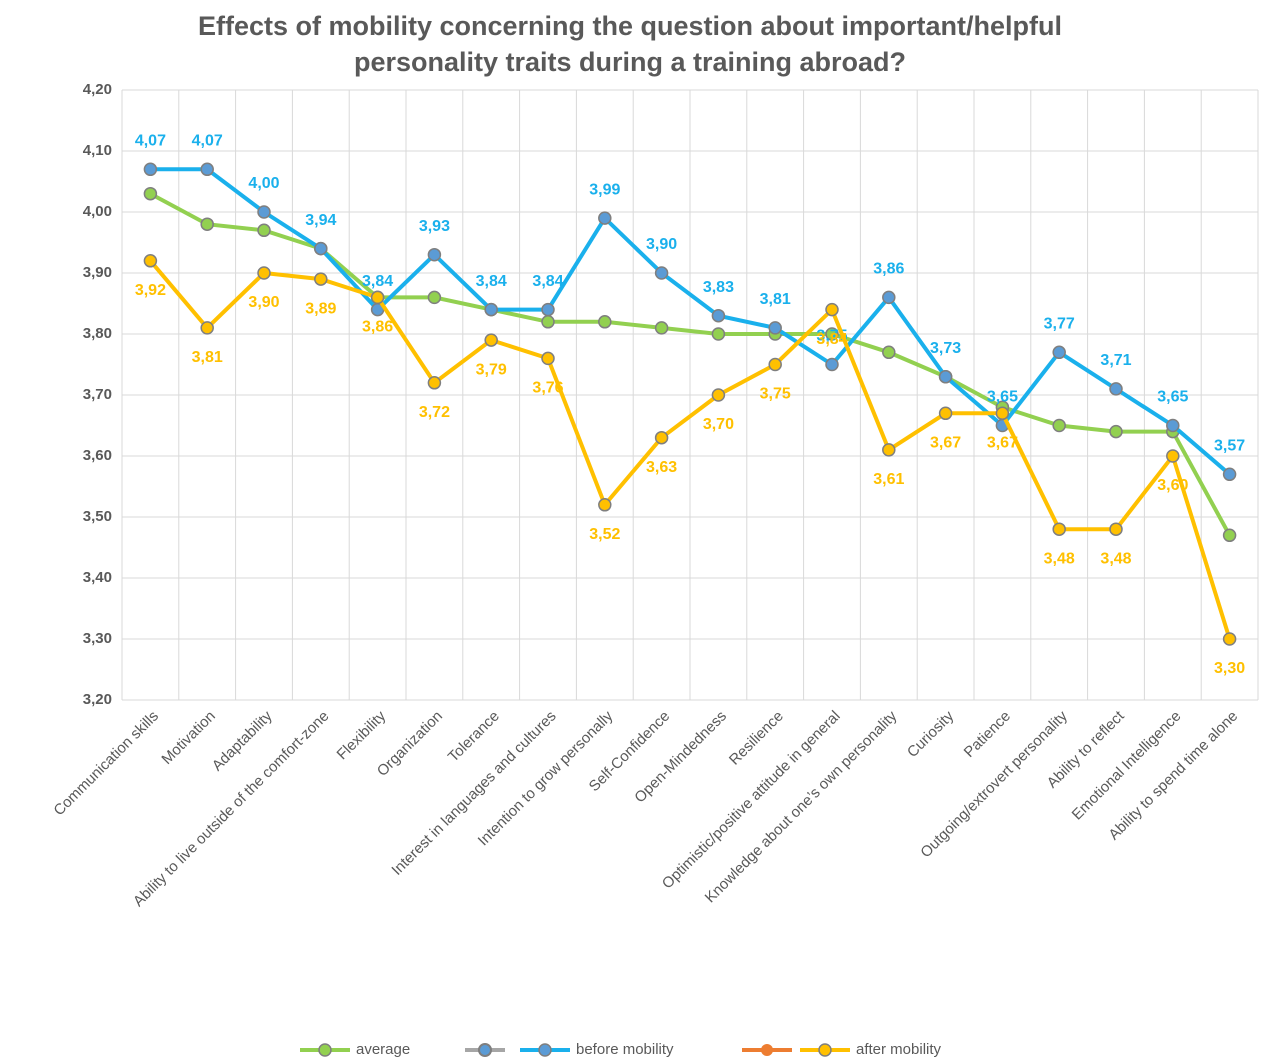  Describe the element at coordinates (756, 738) in the screenshot. I see `x-tick-label: Resilience` at that location.